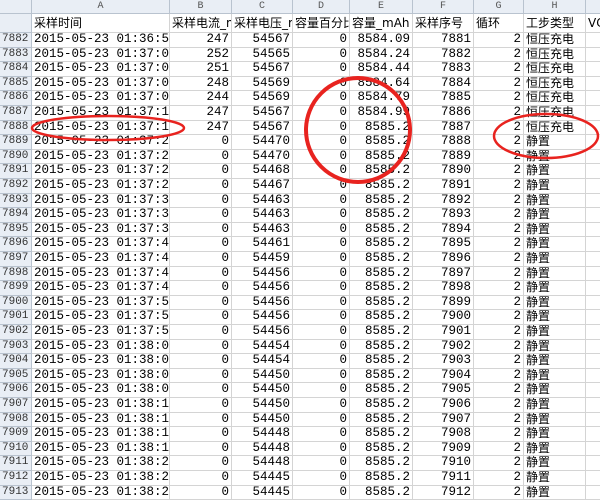 The width and height of the screenshot is (600, 503). What do you see at coordinates (262, 186) in the screenshot?
I see `cell: 54467` at bounding box center [262, 186].